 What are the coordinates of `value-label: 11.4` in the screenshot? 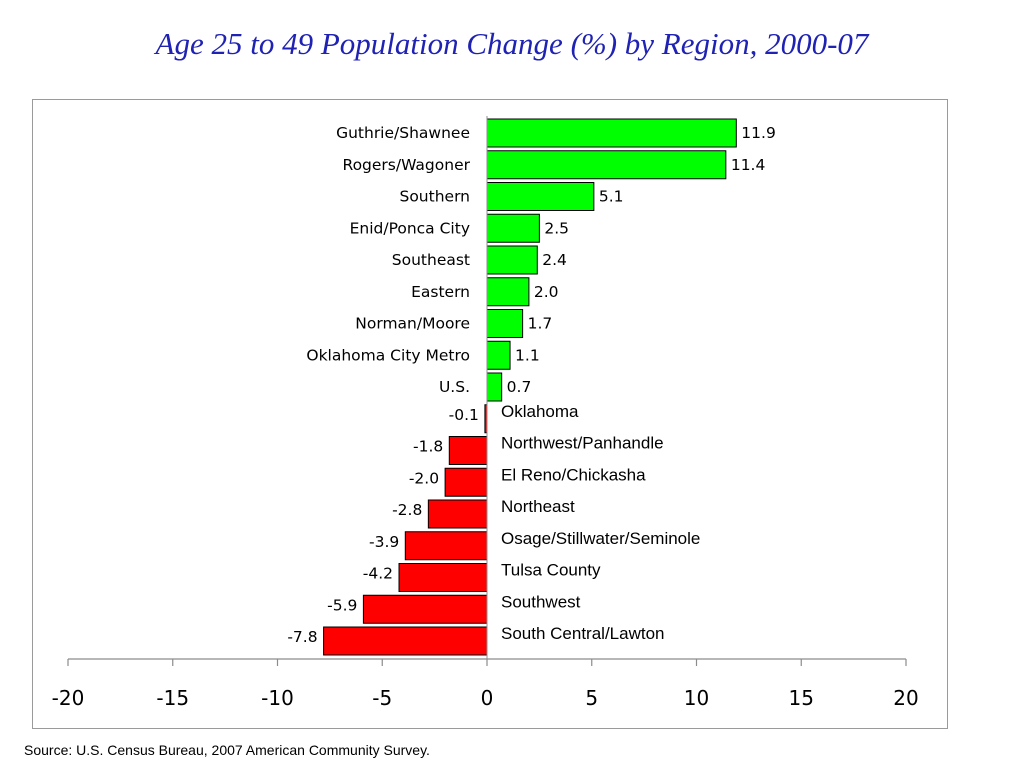 It's located at (748, 165).